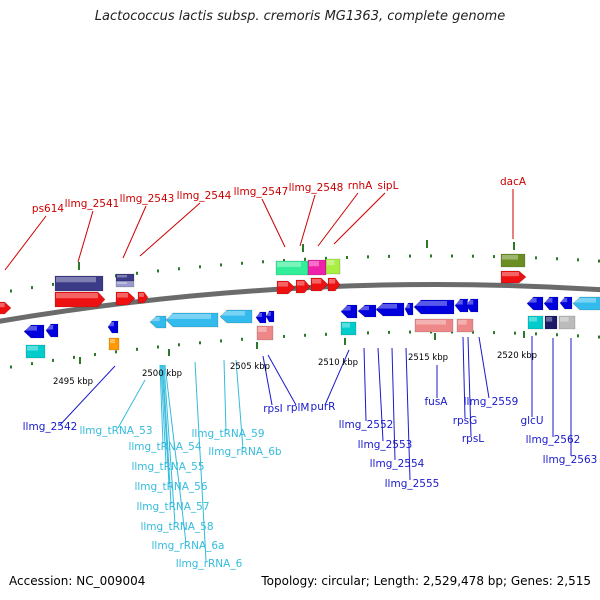 This screenshot has height=600, width=600. What do you see at coordinates (436, 402) in the screenshot?
I see `gene-label-fusa: fusA` at bounding box center [436, 402].